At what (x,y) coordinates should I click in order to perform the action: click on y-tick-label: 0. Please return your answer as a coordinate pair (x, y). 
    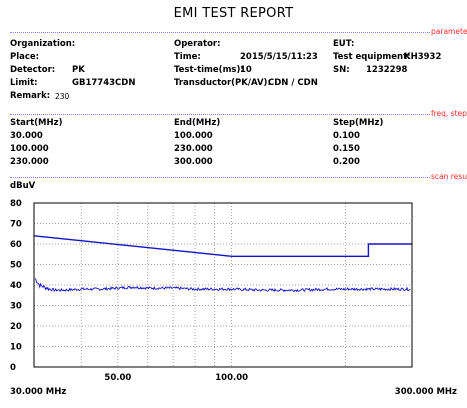
    Looking at the image, I should click on (13, 368).